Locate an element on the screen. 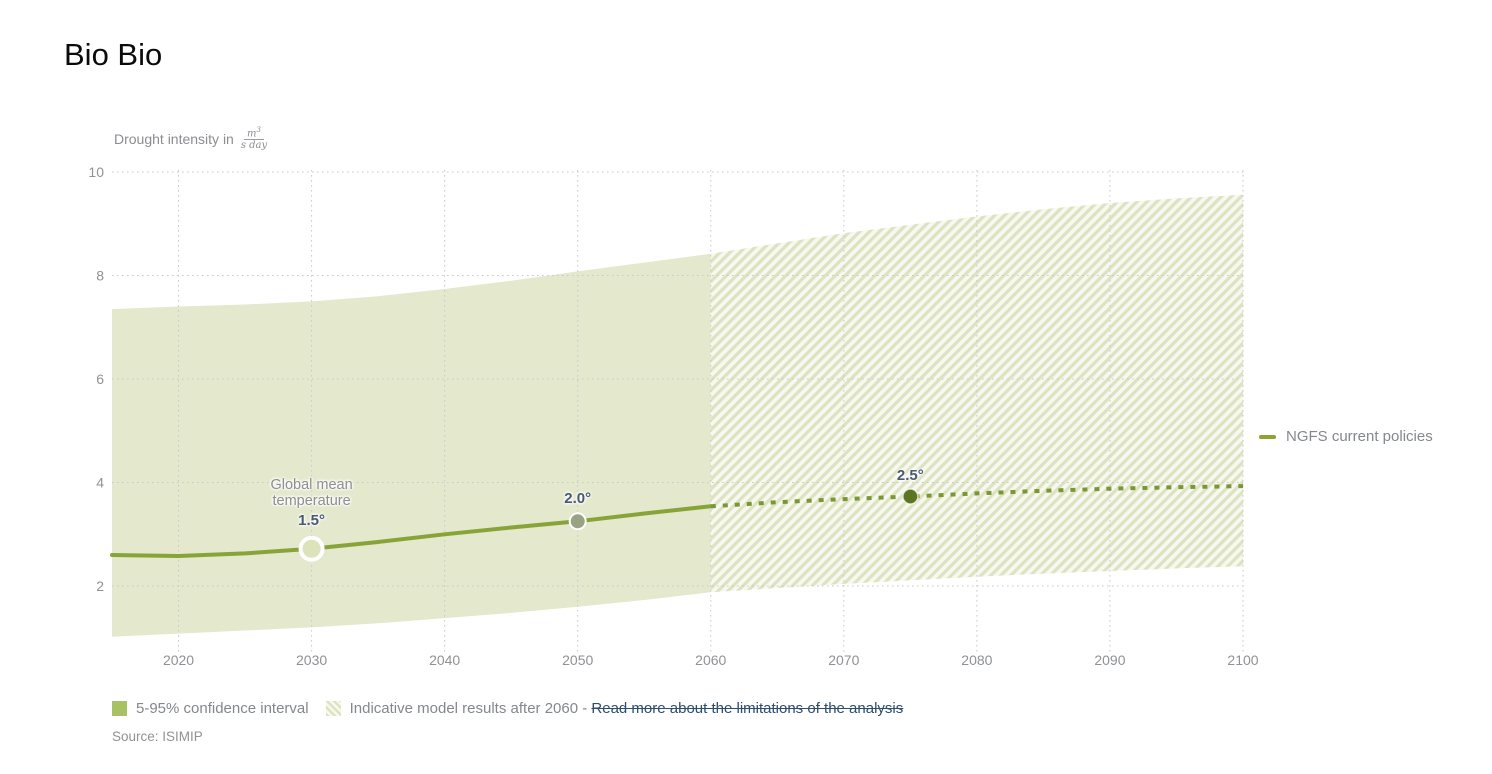 This screenshot has width=1492, height=774. source-note: Source: ISIMIP is located at coordinates (157, 736).